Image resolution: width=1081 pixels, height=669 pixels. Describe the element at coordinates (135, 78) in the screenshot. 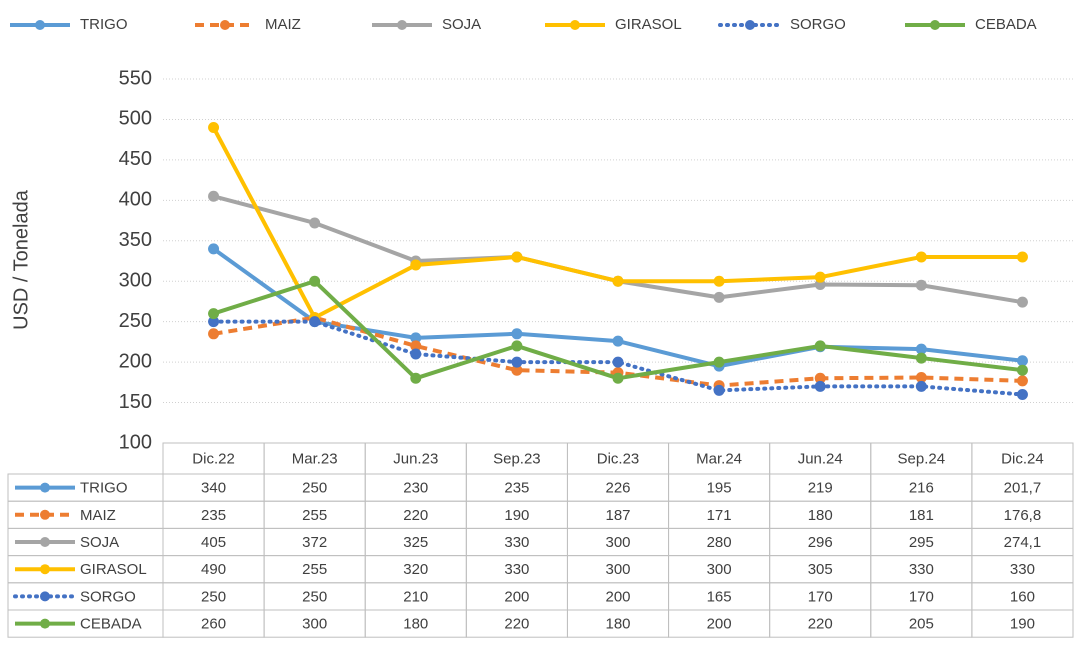

I see `y-tick-label: 550` at that location.